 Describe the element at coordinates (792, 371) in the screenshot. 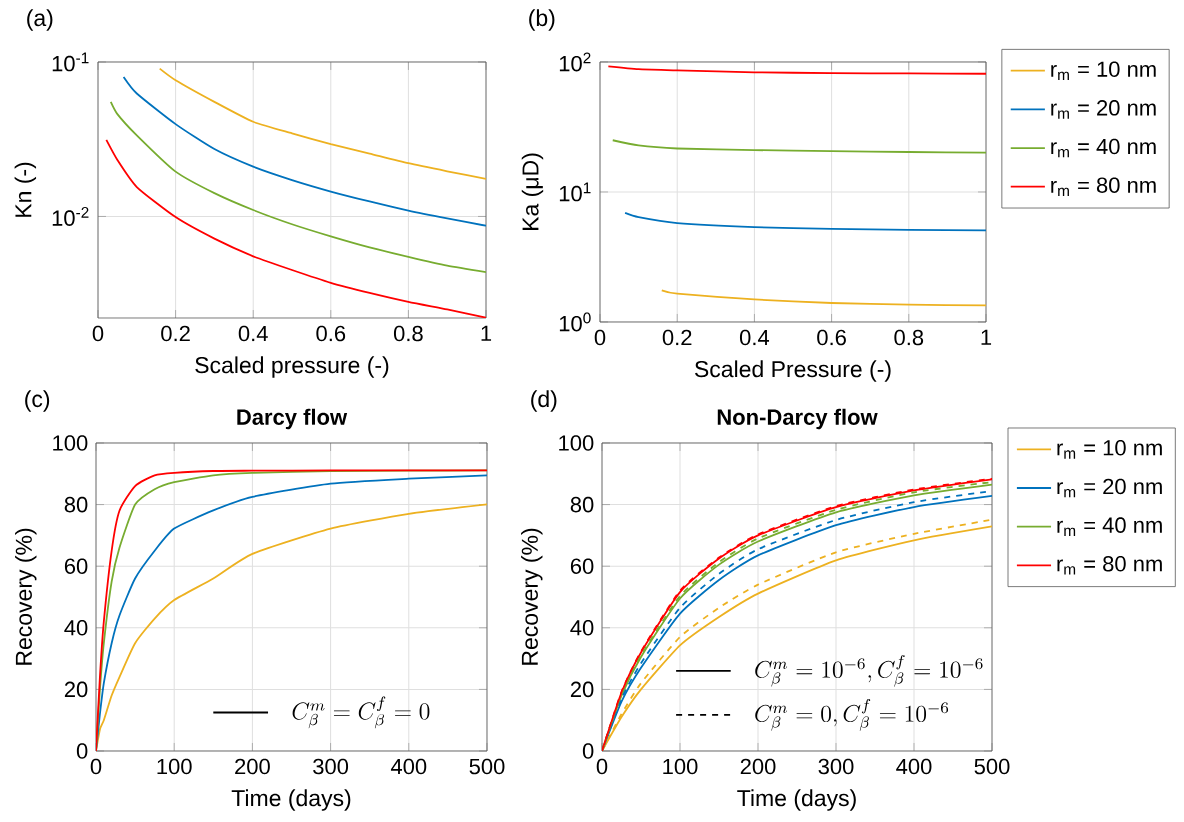

I see `x-axis-title: Scaled Pressure (-)` at that location.